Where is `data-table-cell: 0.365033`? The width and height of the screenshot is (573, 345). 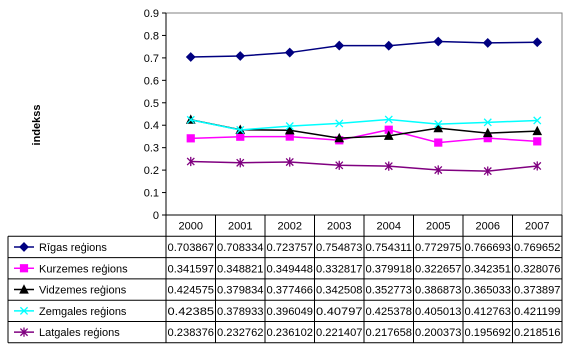
data-table-cell: 0.365033 is located at coordinates (488, 291).